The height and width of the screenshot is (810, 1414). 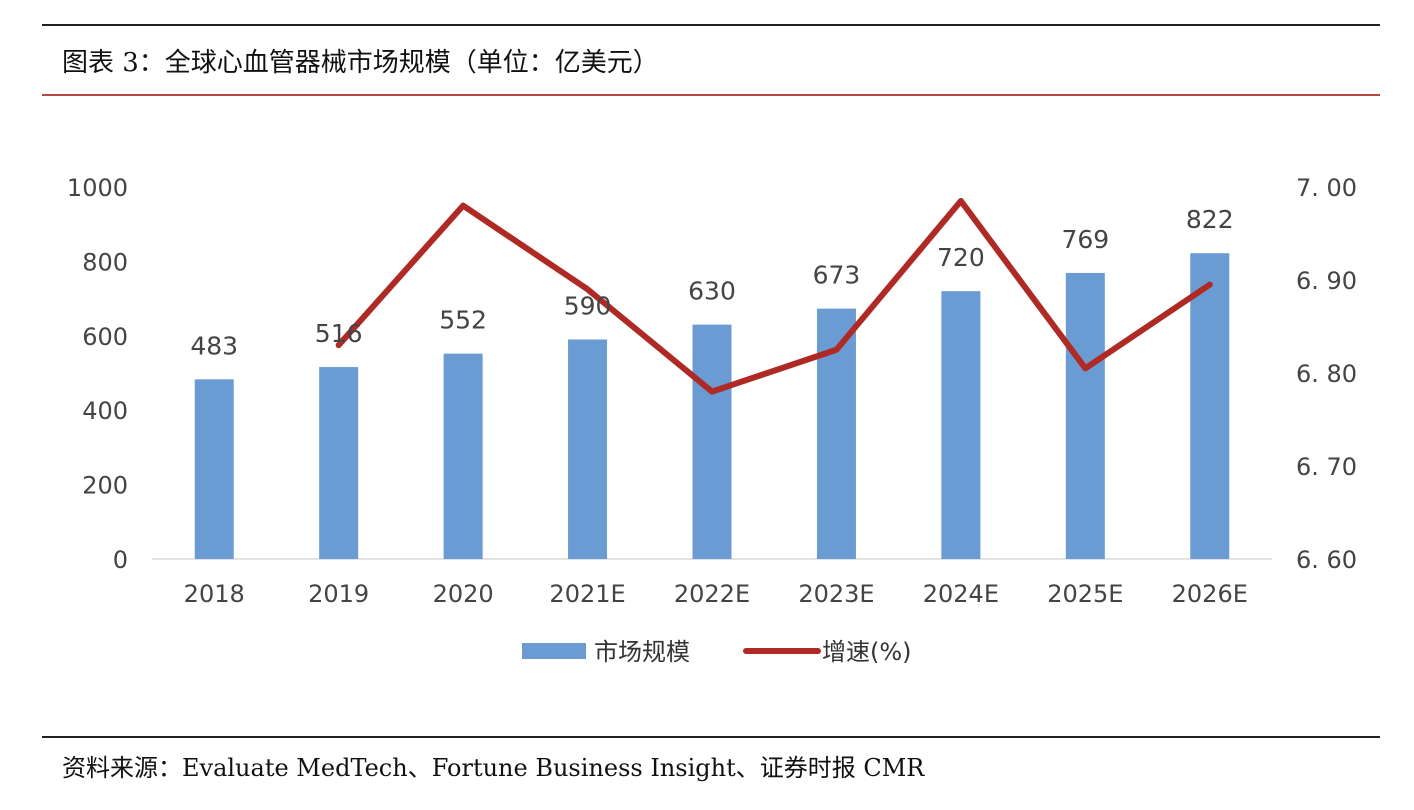 I want to click on legend-label-line: 增速(%), so click(x=867, y=652).